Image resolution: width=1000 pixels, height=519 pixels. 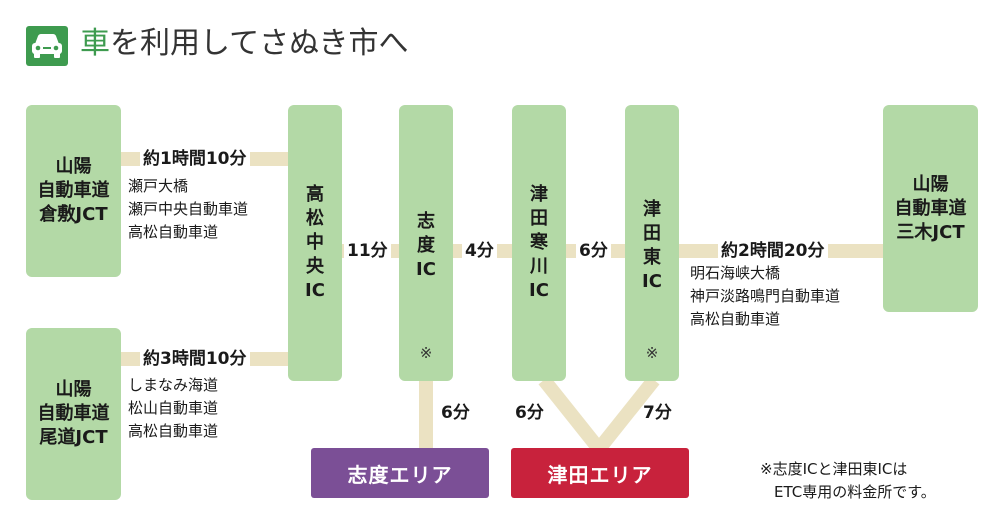 I want to click on via-miki: 明石海峡大橋 神戸淡路鳴門自動車道 高松自動車道, so click(x=765, y=296).